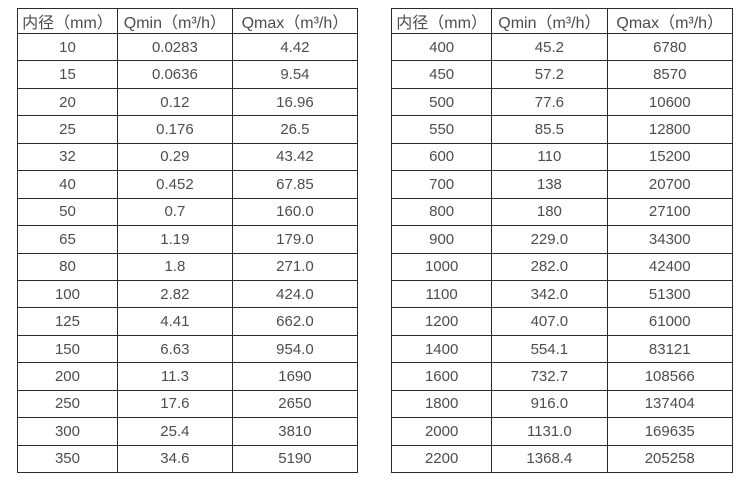 This screenshot has width=750, height=483. I want to click on table-cell: 250, so click(67, 404).